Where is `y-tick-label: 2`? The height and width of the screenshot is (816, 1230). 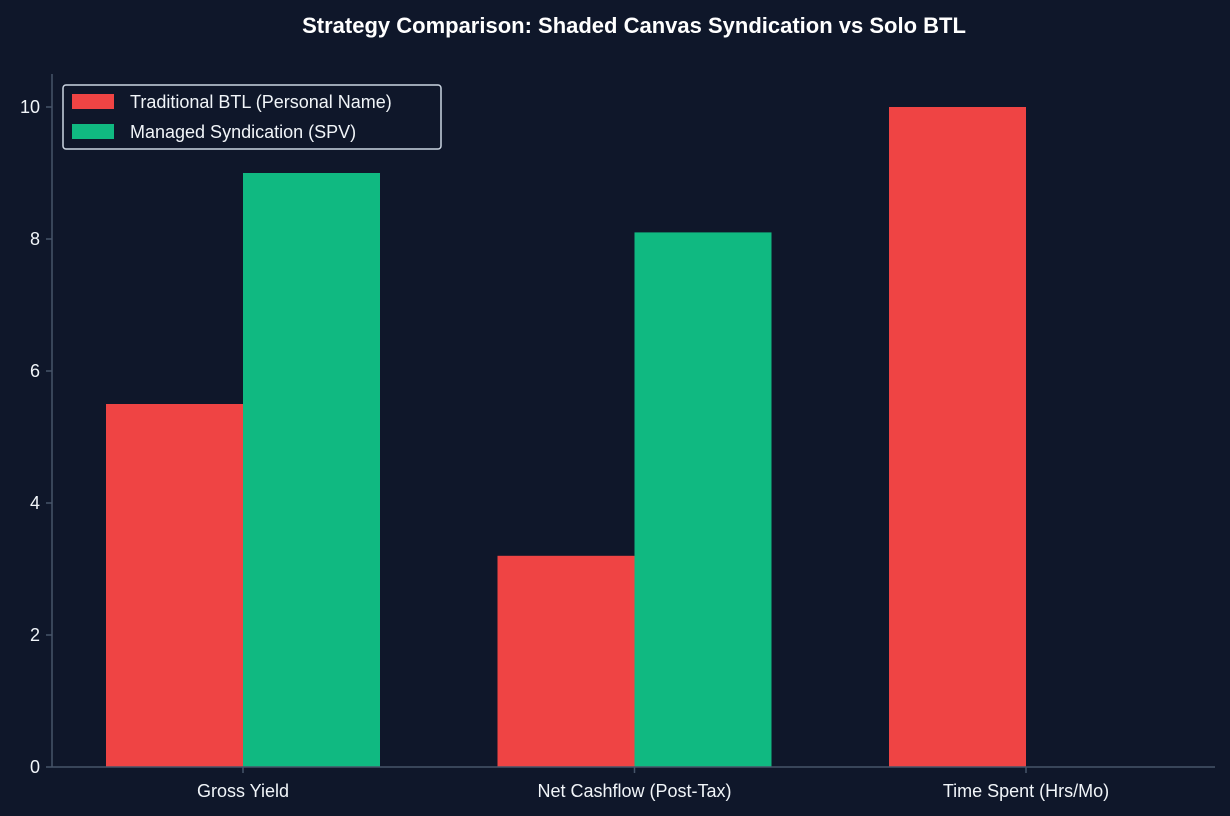 y-tick-label: 2 is located at coordinates (35, 635).